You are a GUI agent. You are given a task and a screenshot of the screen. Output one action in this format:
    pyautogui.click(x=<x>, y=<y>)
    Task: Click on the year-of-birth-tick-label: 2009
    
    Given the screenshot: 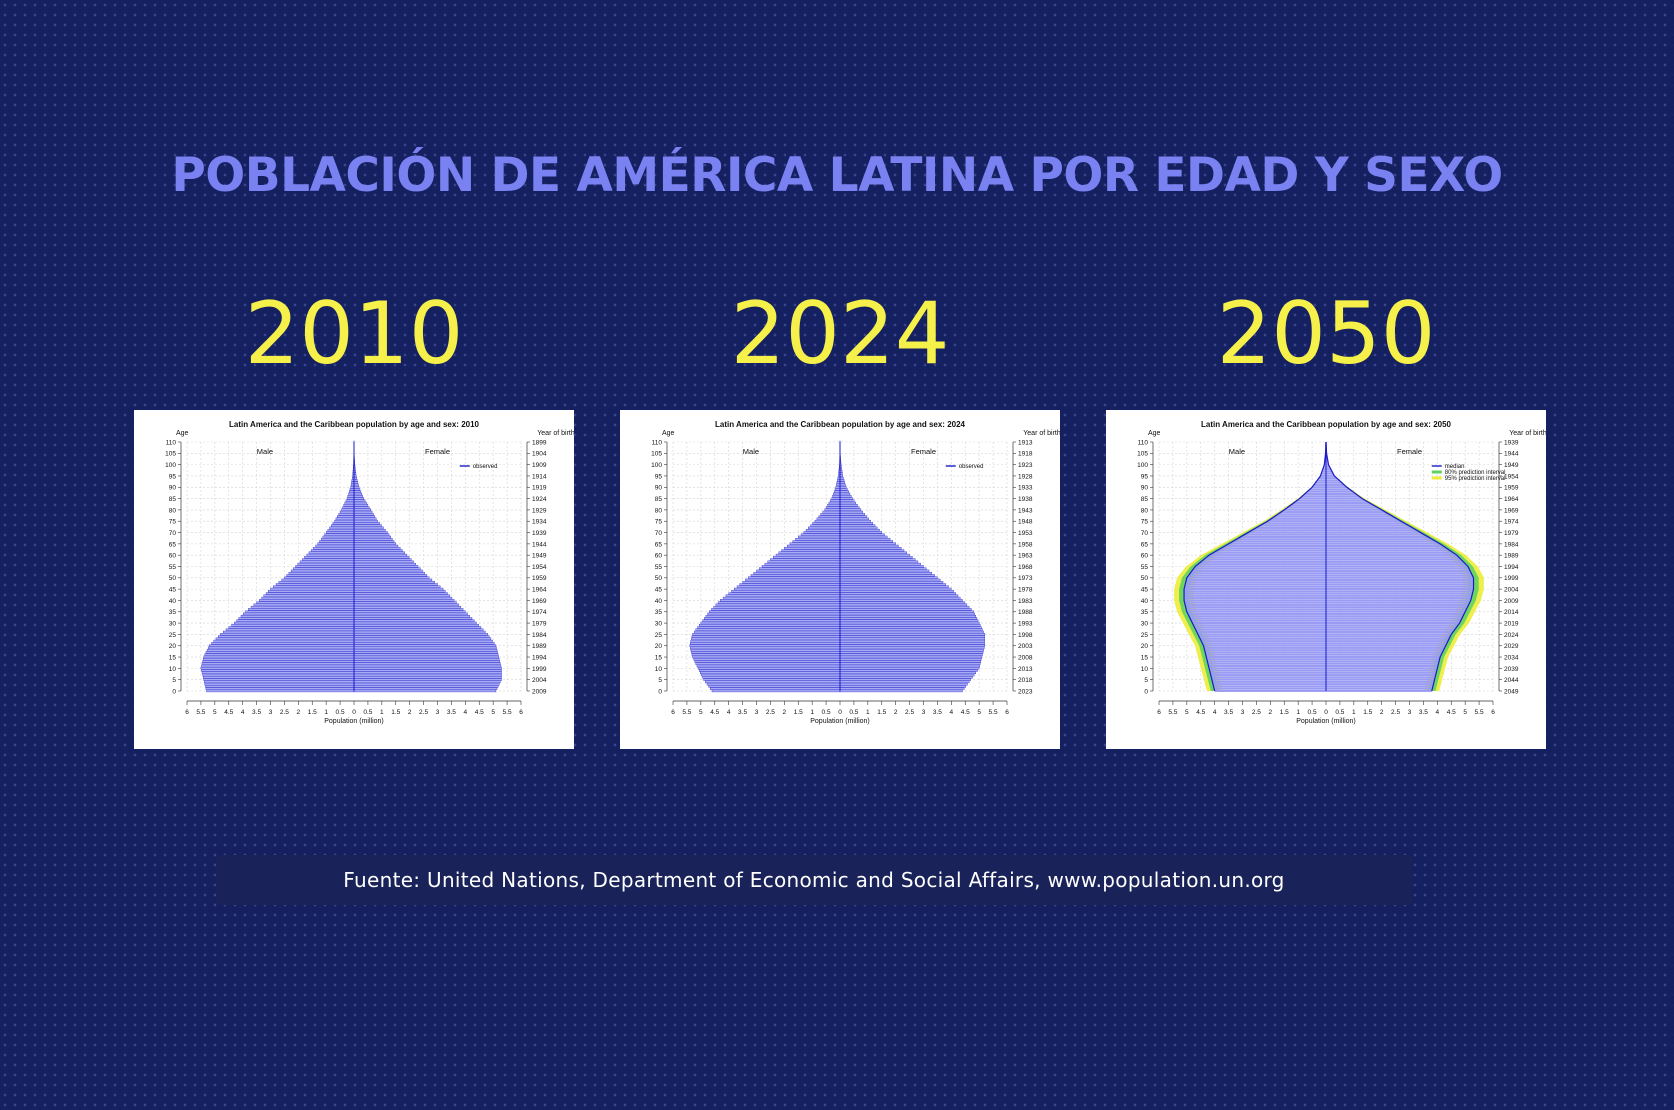 What is the action you would take?
    pyautogui.click(x=539, y=691)
    